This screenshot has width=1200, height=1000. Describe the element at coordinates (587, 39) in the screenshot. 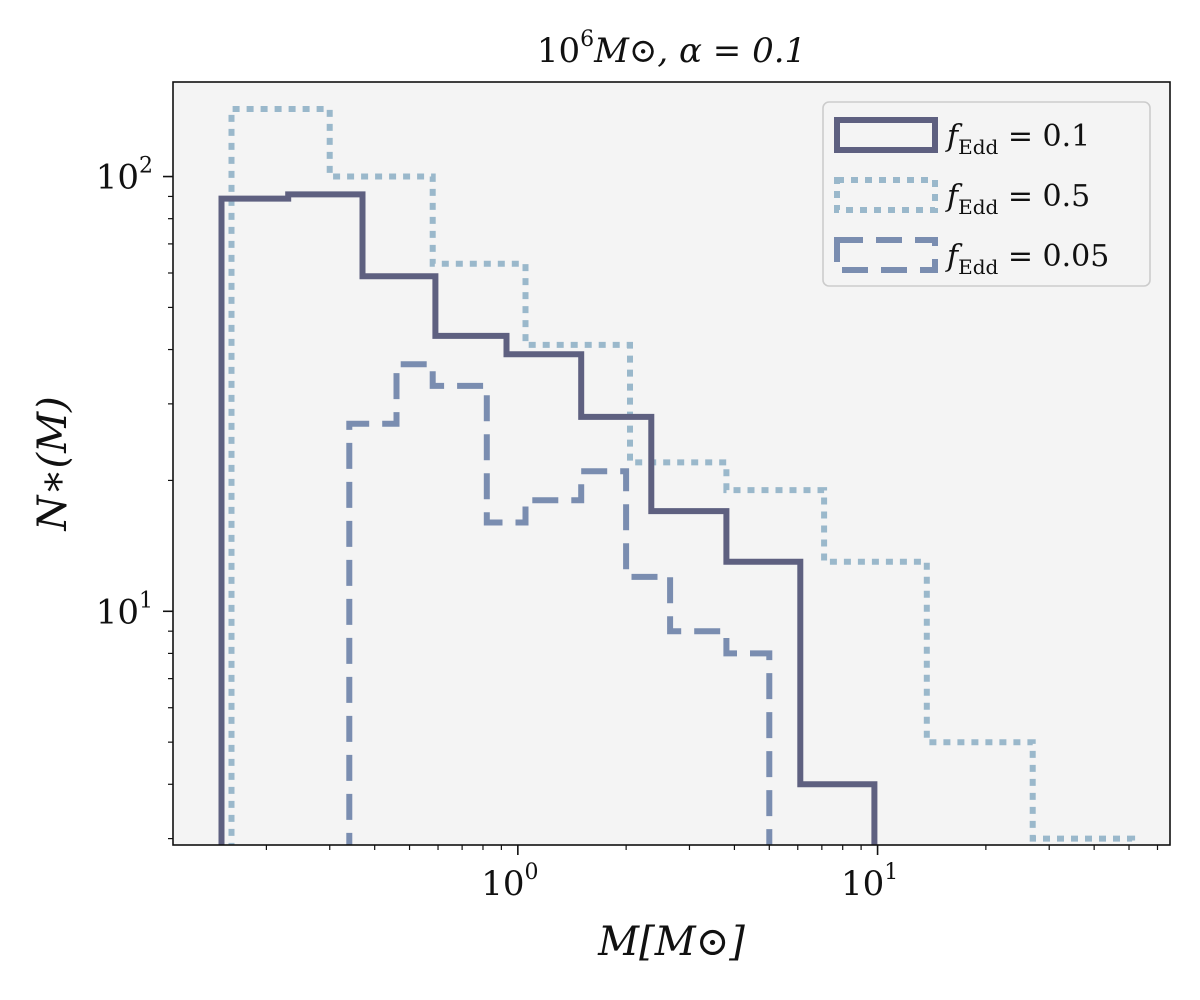

I see `title-exp: 6` at that location.